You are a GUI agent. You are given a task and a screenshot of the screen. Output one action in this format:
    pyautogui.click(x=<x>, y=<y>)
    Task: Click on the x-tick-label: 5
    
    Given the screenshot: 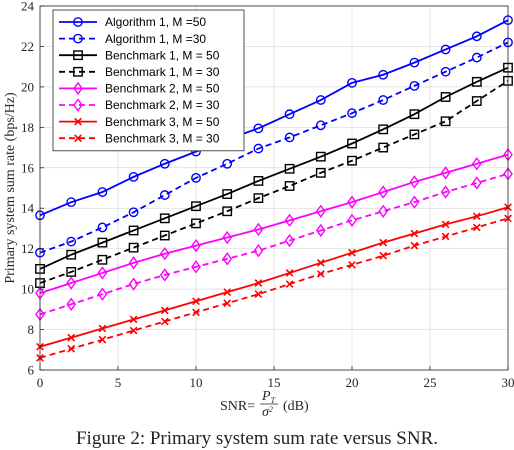 What is the action you would take?
    pyautogui.click(x=118, y=382)
    